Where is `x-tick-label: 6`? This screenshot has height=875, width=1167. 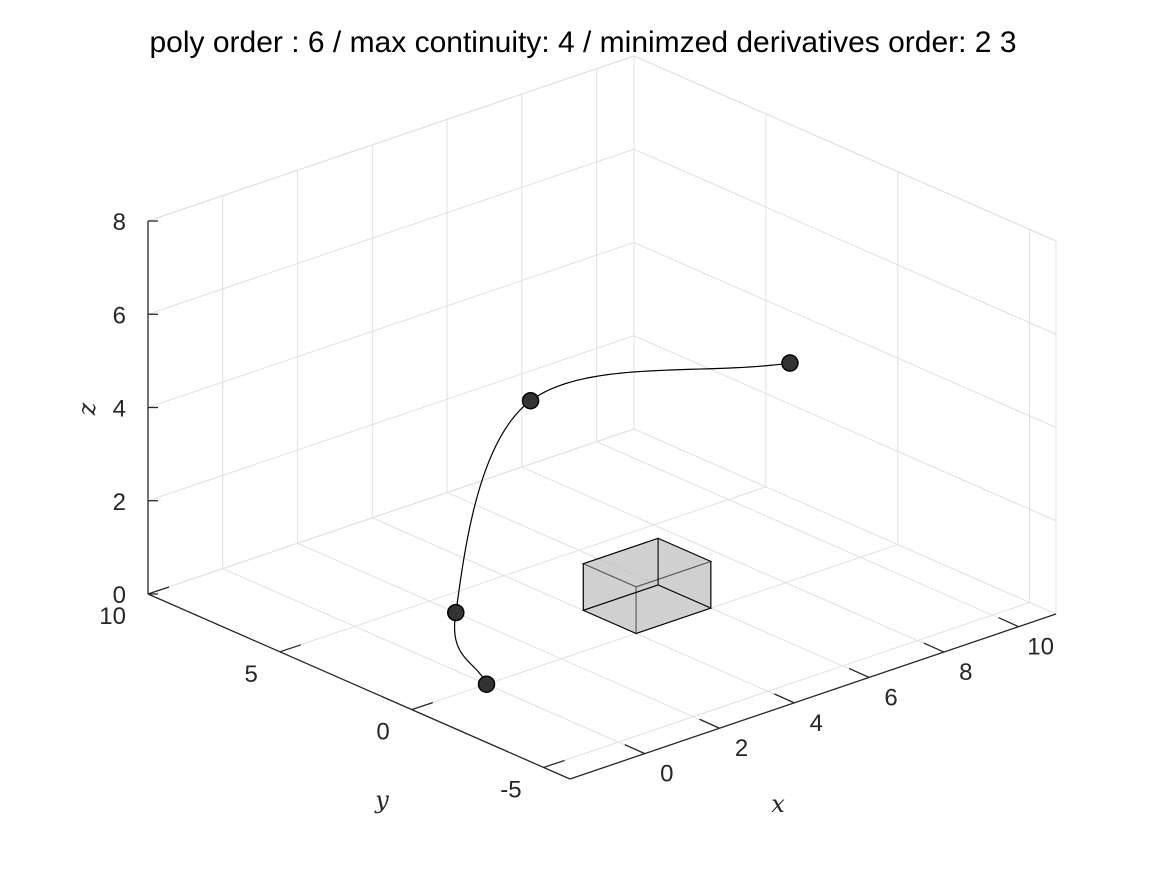 x-tick-label: 6 is located at coordinates (890, 697).